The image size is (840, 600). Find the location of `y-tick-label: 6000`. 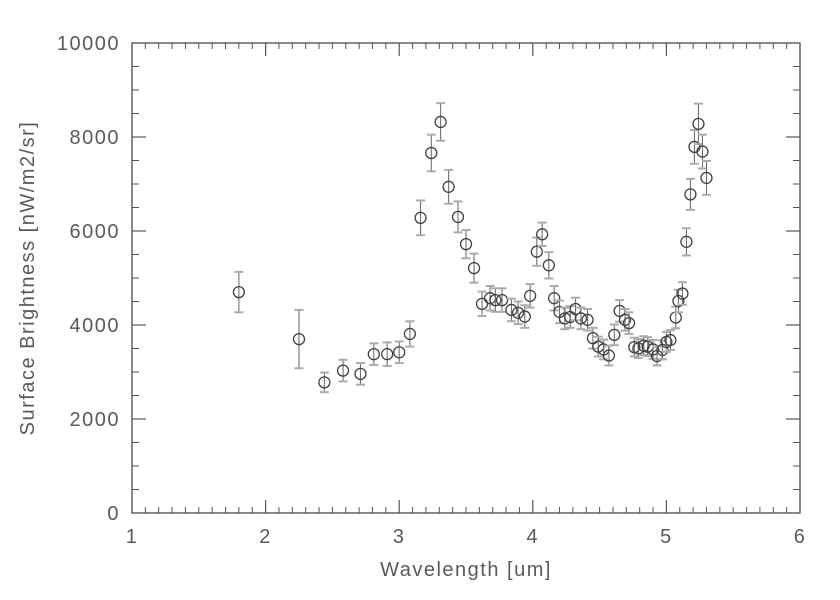

y-tick-label: 6000 is located at coordinates (95, 232).